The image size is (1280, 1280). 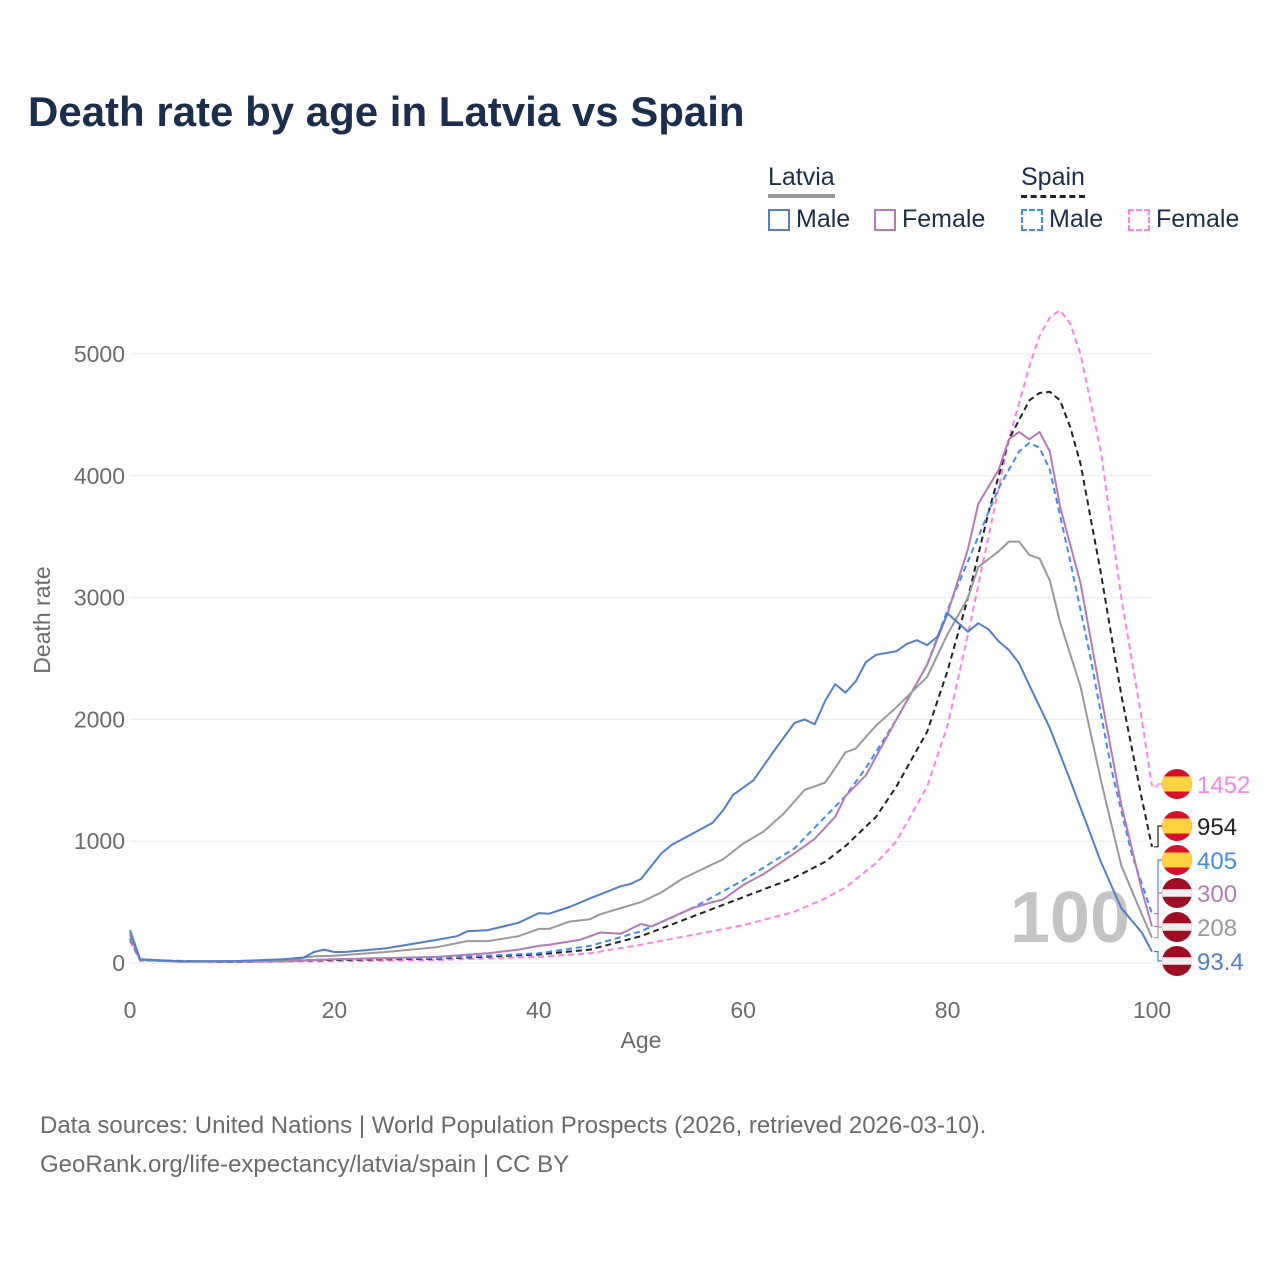 What do you see at coordinates (99, 476) in the screenshot?
I see `y-tick-label: 4000` at bounding box center [99, 476].